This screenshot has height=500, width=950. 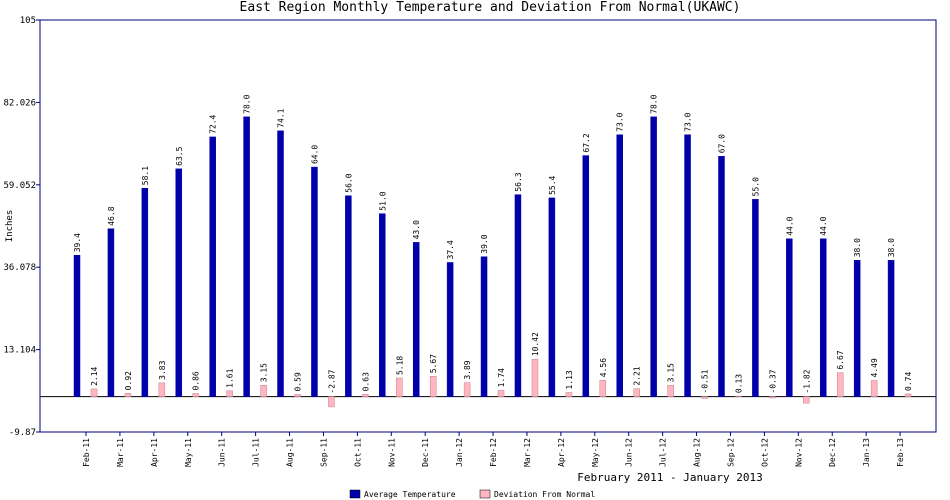 What do you see at coordinates (527, 452) in the screenshot?
I see `x-tick-label: Mar-12` at bounding box center [527, 452].